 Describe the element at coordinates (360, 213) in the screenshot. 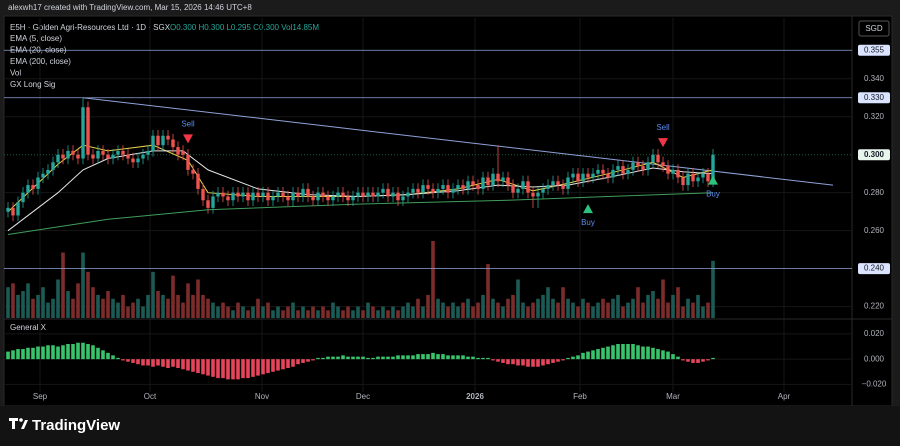

I see `ema-line` at that location.